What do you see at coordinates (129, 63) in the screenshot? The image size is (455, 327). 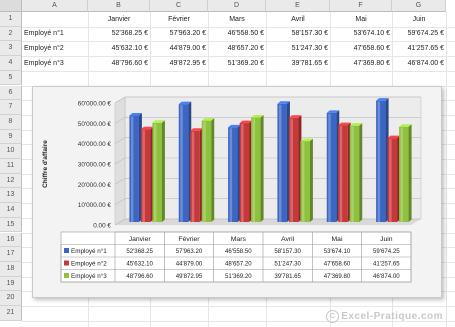 I see `value-cell: 48'796.60 €` at bounding box center [129, 63].